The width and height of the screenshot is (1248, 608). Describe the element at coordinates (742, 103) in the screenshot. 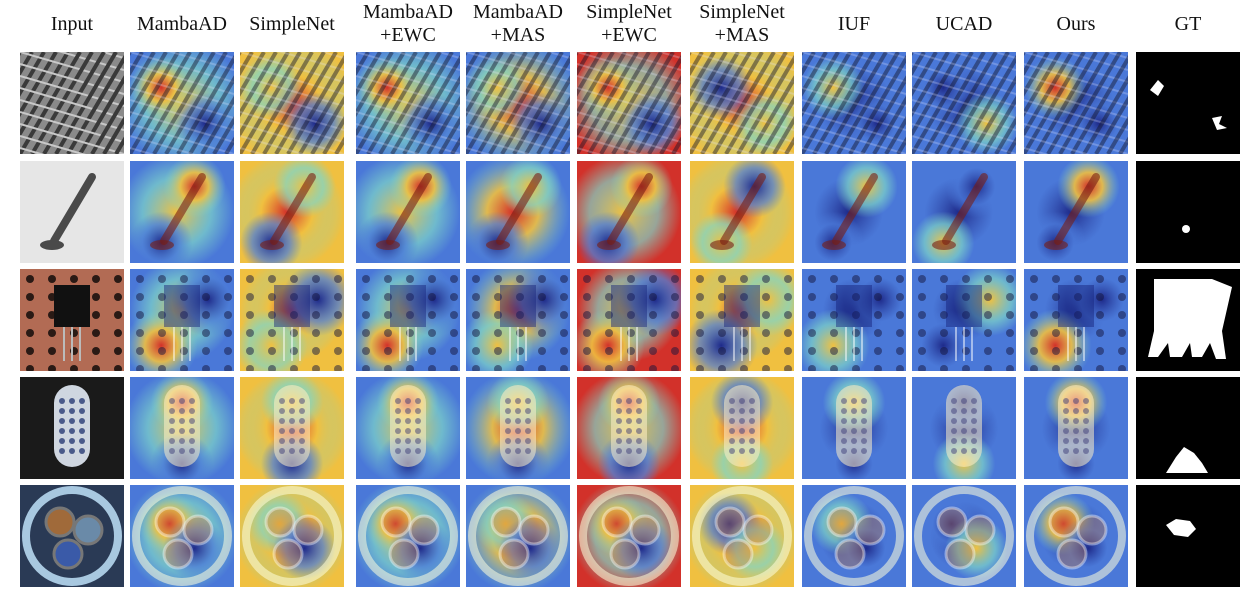

I see `tile-grid-simplenet-mas` at that location.